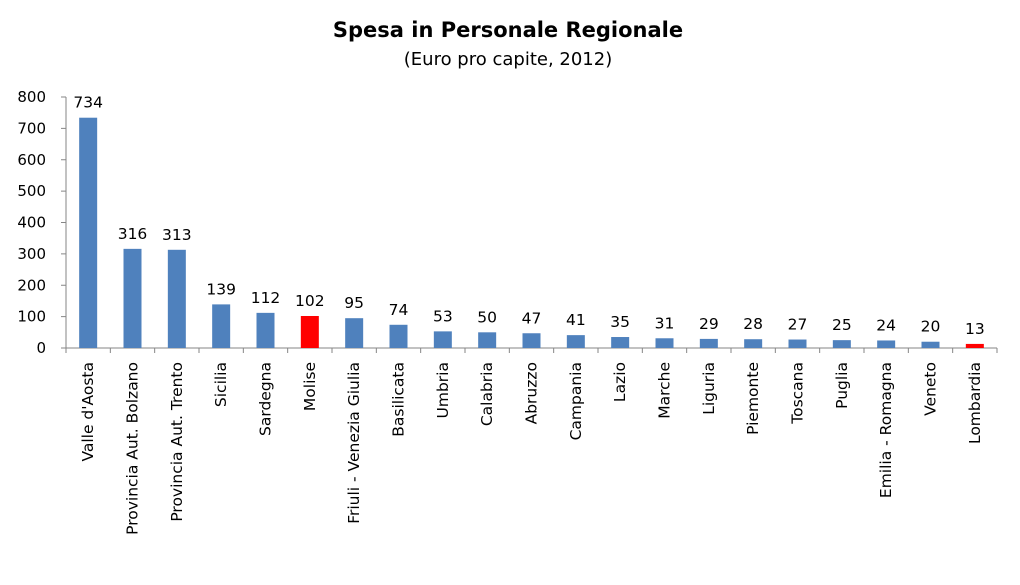 This screenshot has width=1020, height=585. Describe the element at coordinates (508, 30) in the screenshot. I see `chart-title: Spesa in Personale Regionale` at that location.